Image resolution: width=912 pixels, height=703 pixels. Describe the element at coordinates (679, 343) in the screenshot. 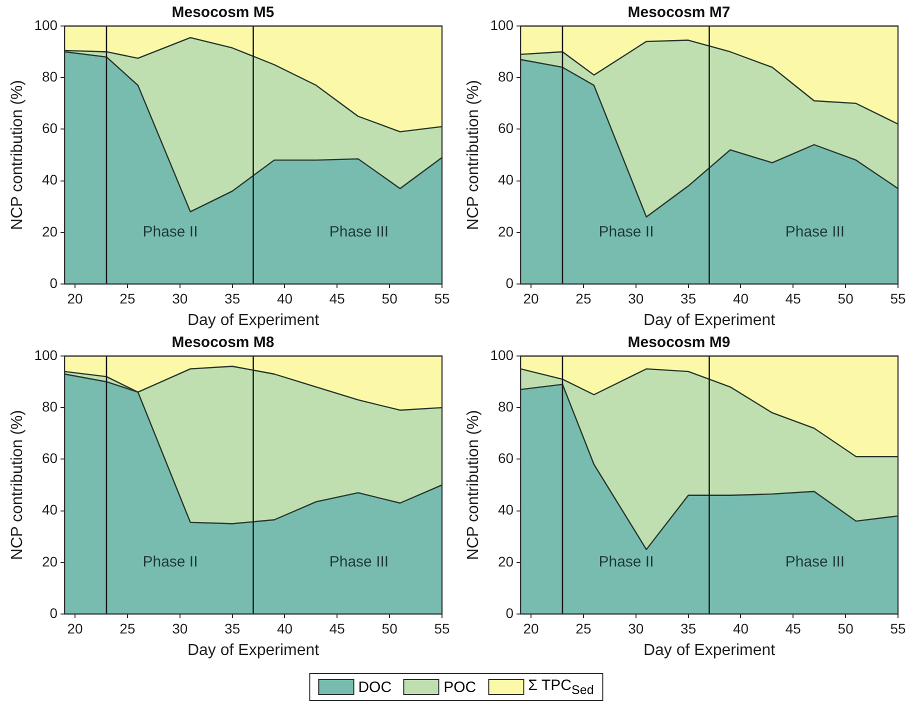

I see `chart-title: Mesocosm M9` at that location.